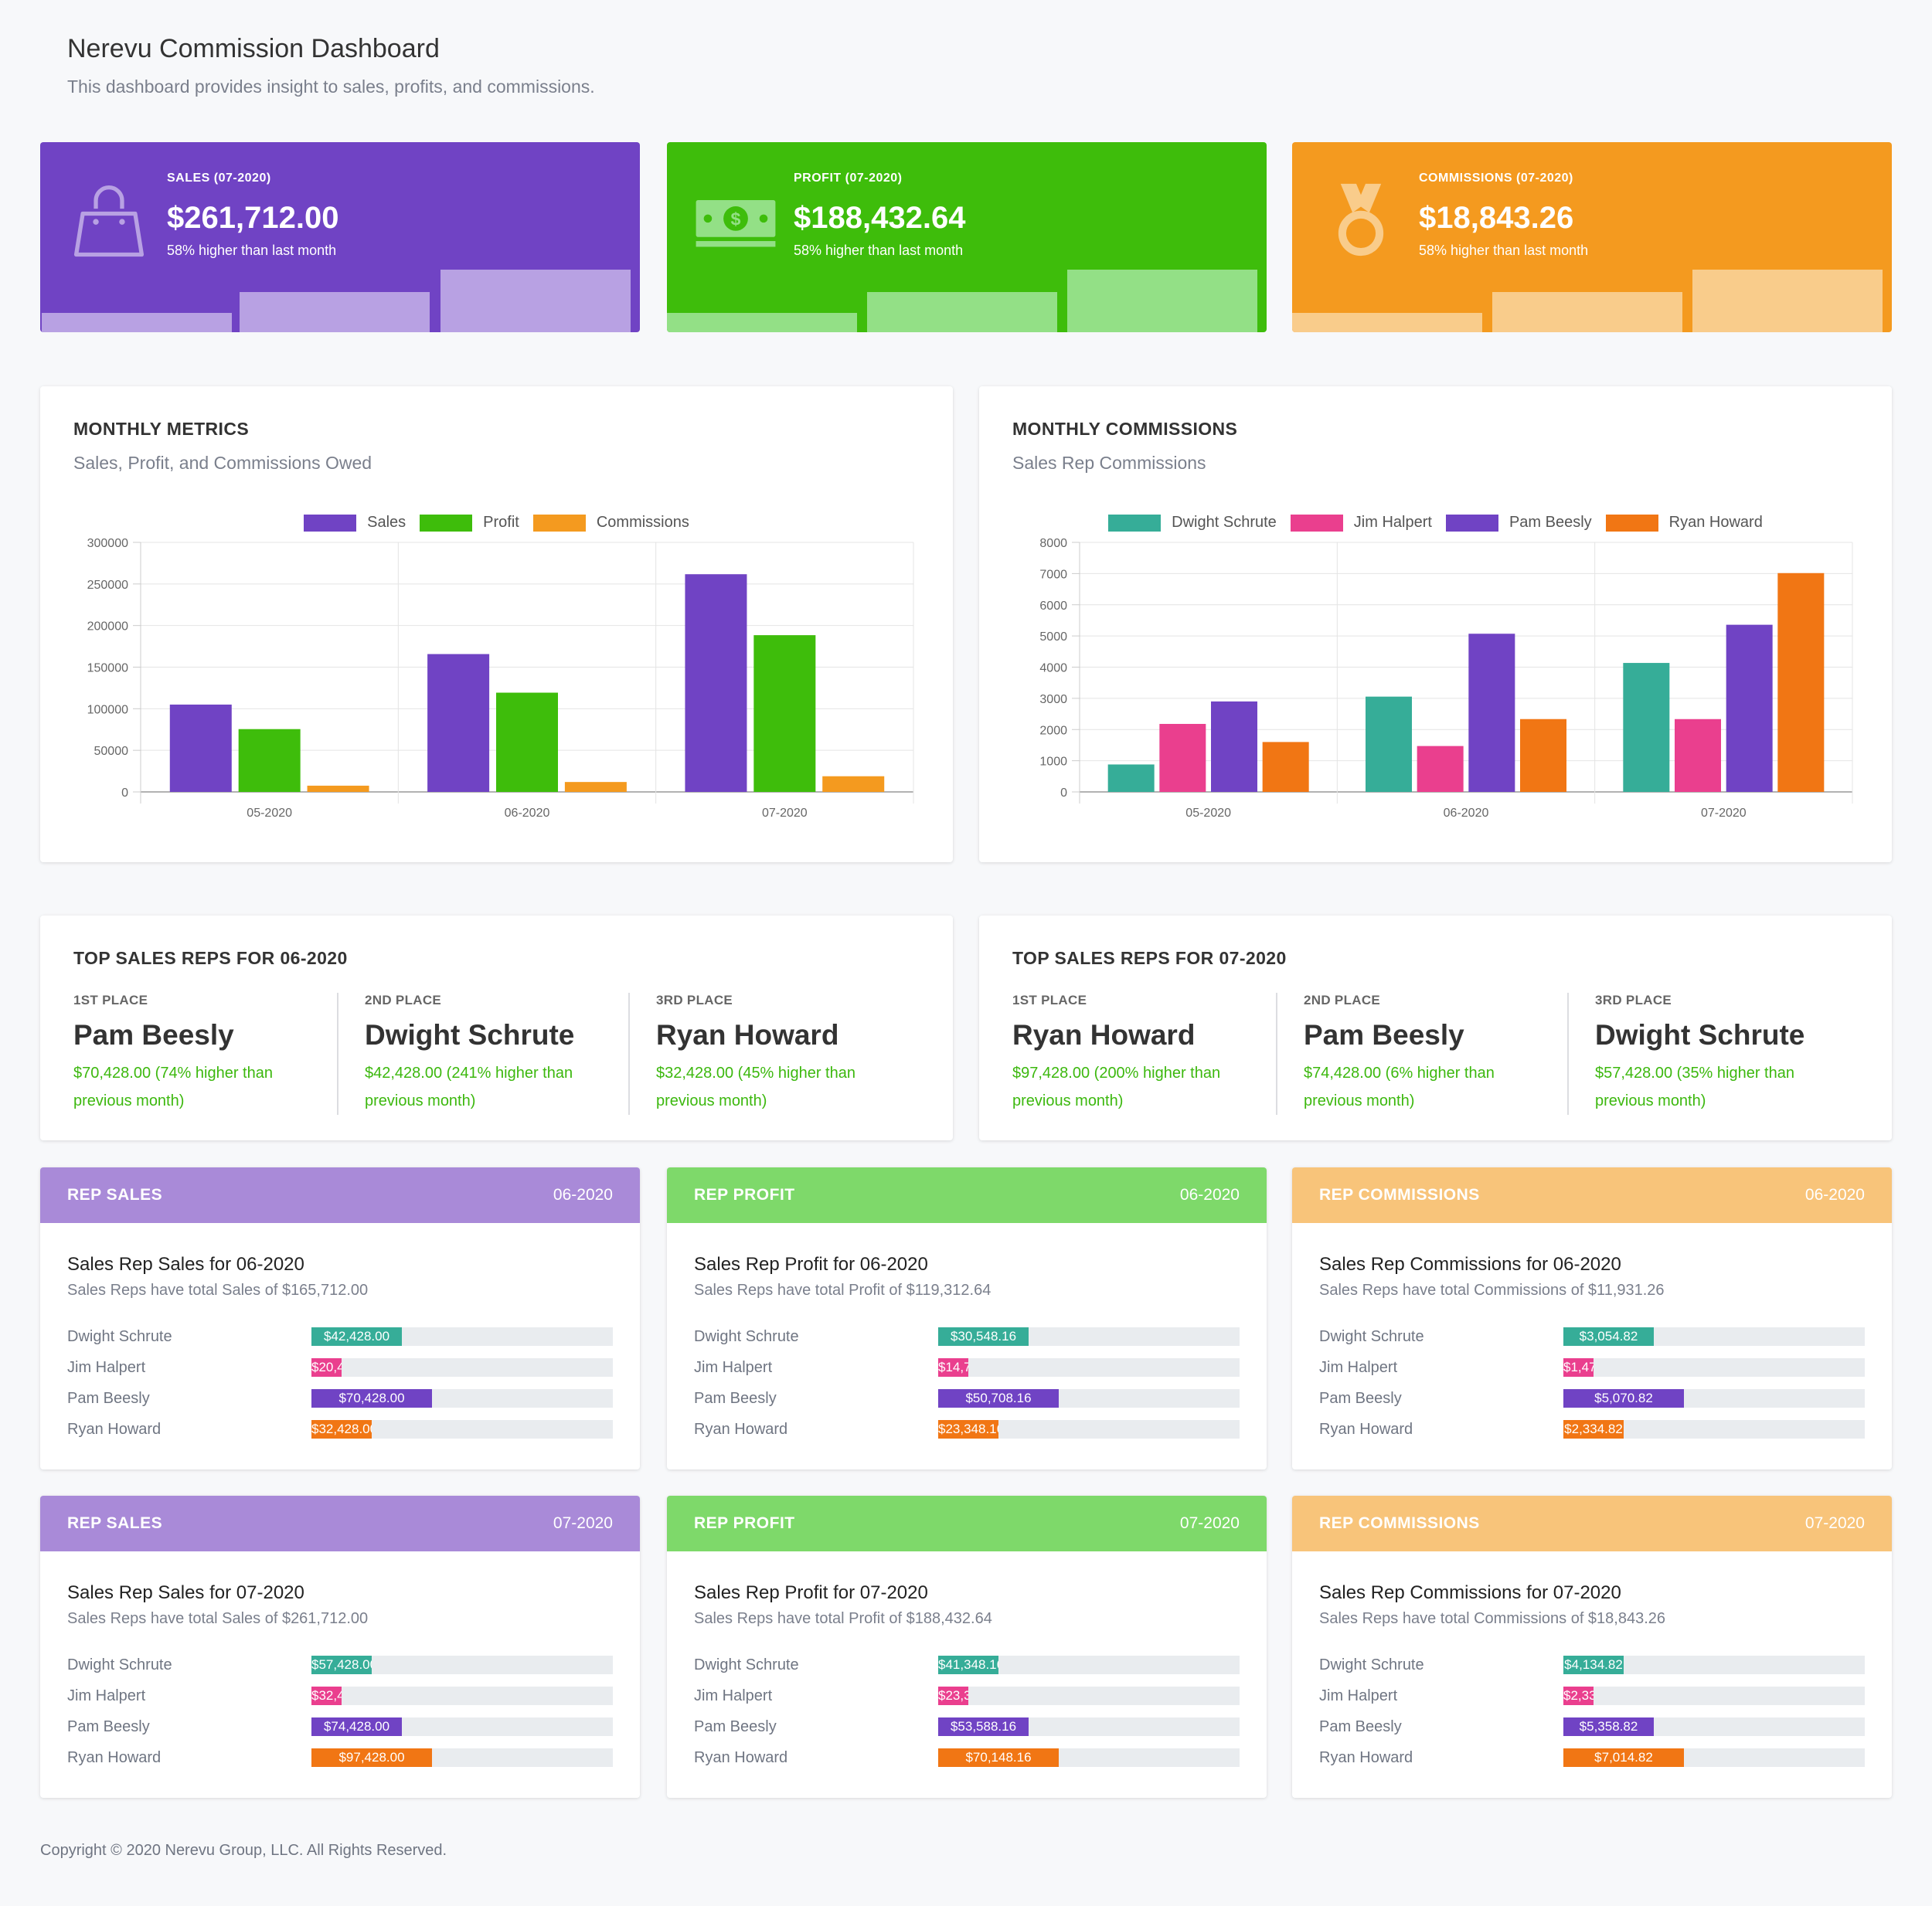 Image resolution: width=1932 pixels, height=1906 pixels. Describe the element at coordinates (984, 1726) in the screenshot. I see `progress-bar: $53,588.16` at that location.